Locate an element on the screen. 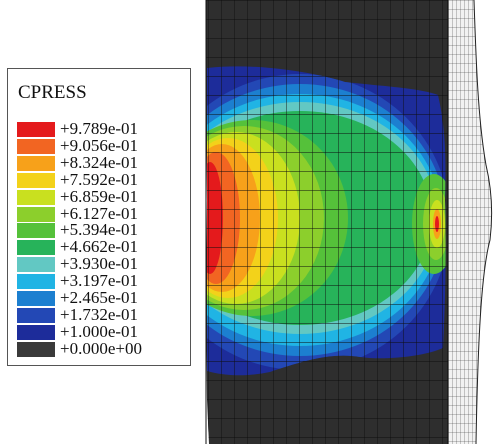  legend-value: +6.859e-01 is located at coordinates (99, 196).